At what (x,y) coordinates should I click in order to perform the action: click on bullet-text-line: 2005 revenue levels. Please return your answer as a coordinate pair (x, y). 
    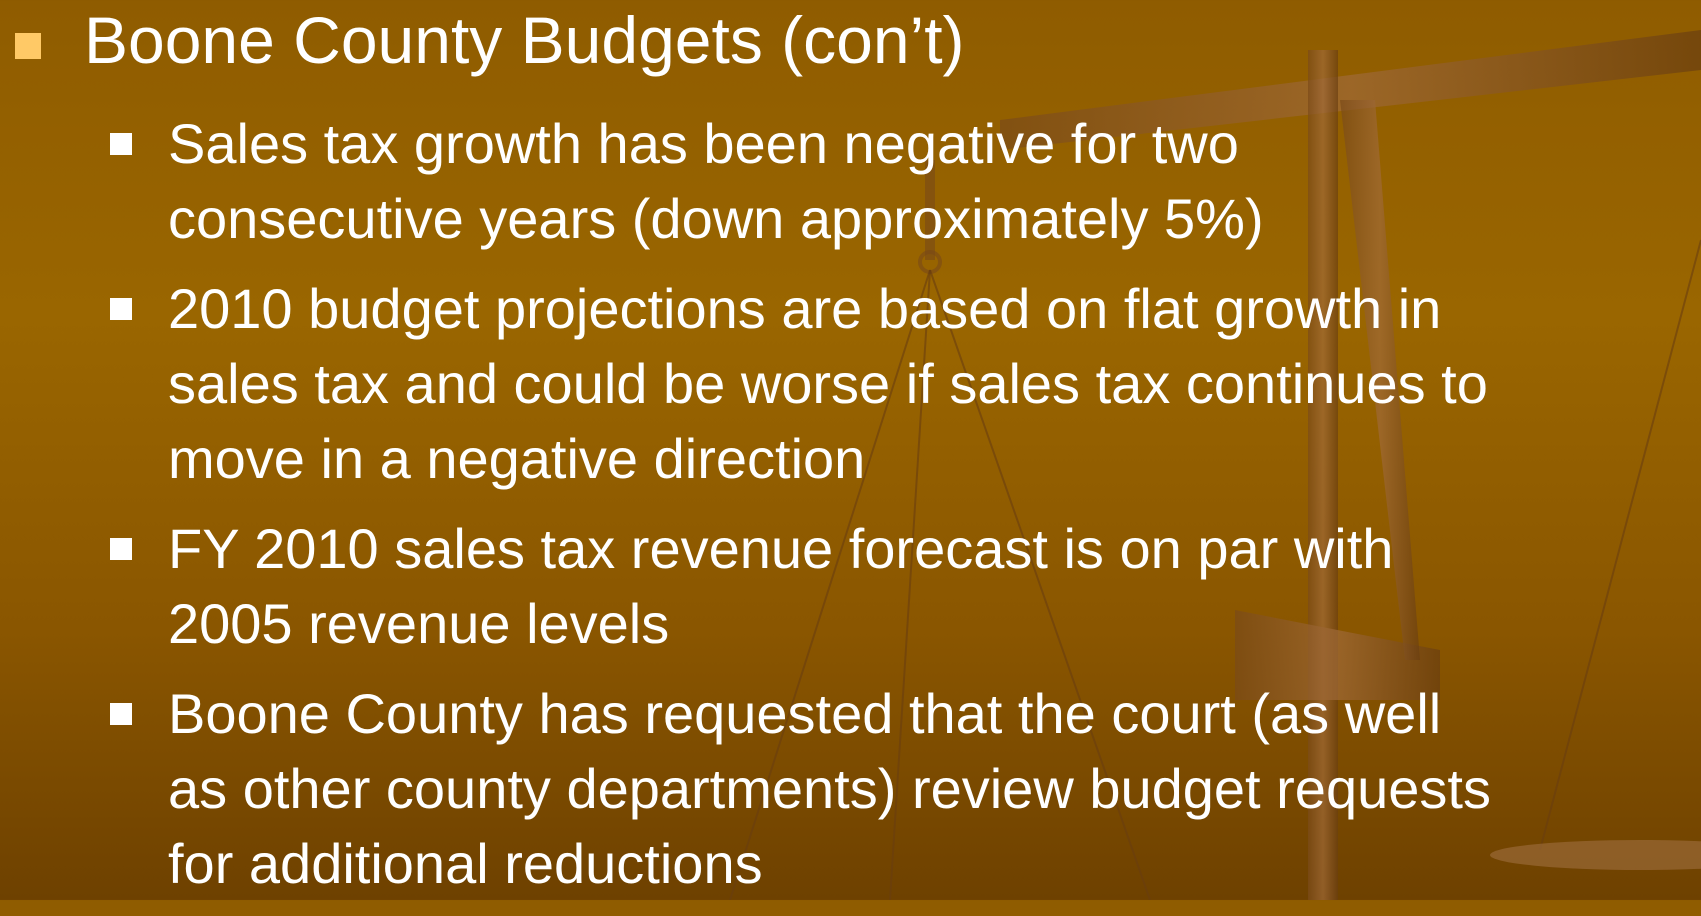
    Looking at the image, I should click on (419, 623).